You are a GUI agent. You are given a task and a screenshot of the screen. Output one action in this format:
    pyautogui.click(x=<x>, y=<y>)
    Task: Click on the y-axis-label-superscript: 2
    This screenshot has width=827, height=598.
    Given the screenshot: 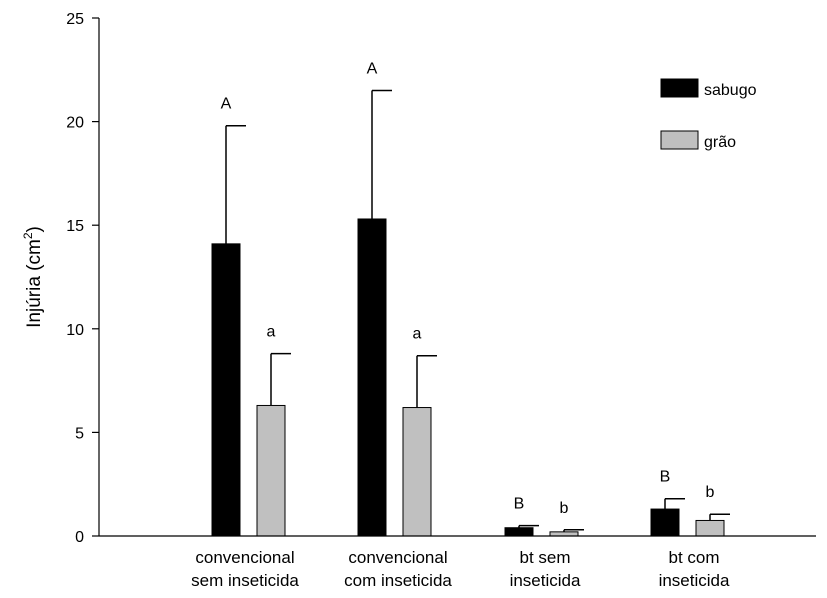 What is the action you would take?
    pyautogui.click(x=28, y=235)
    